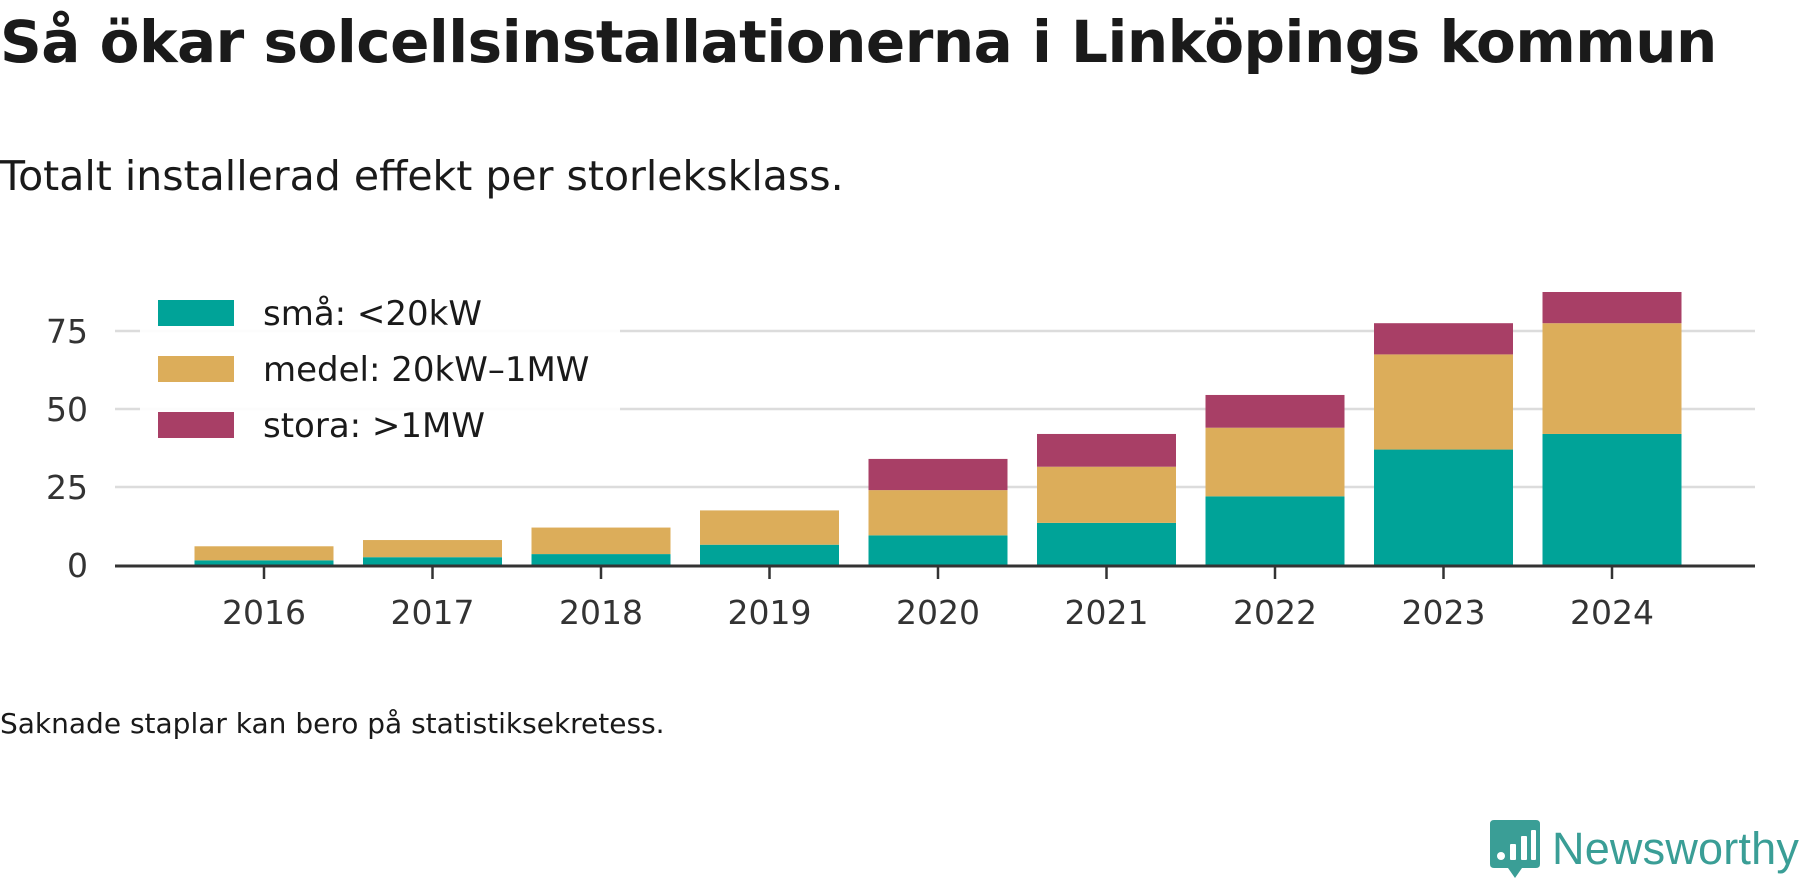  I want to click on legend: små: <20kW medel: 20kW–1MW stora: >1MW, so click(380, 363).